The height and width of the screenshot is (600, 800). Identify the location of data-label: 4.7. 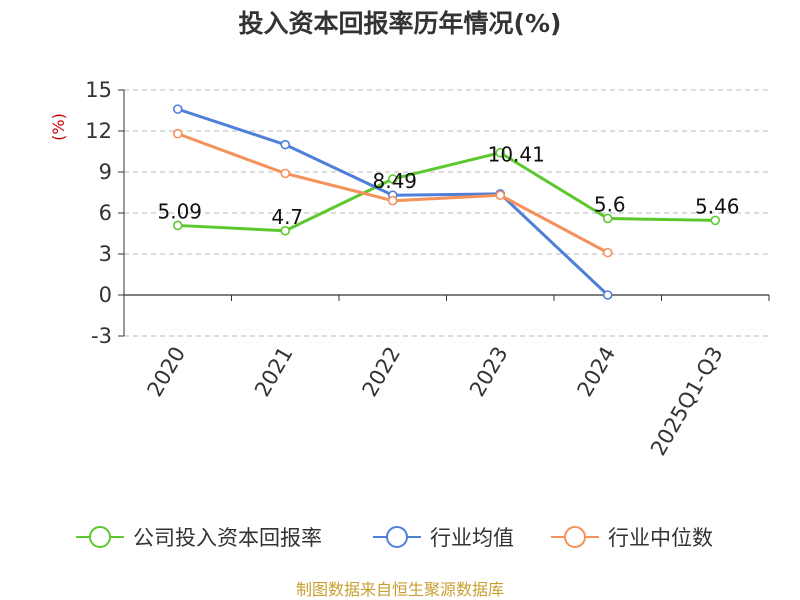
(287, 217).